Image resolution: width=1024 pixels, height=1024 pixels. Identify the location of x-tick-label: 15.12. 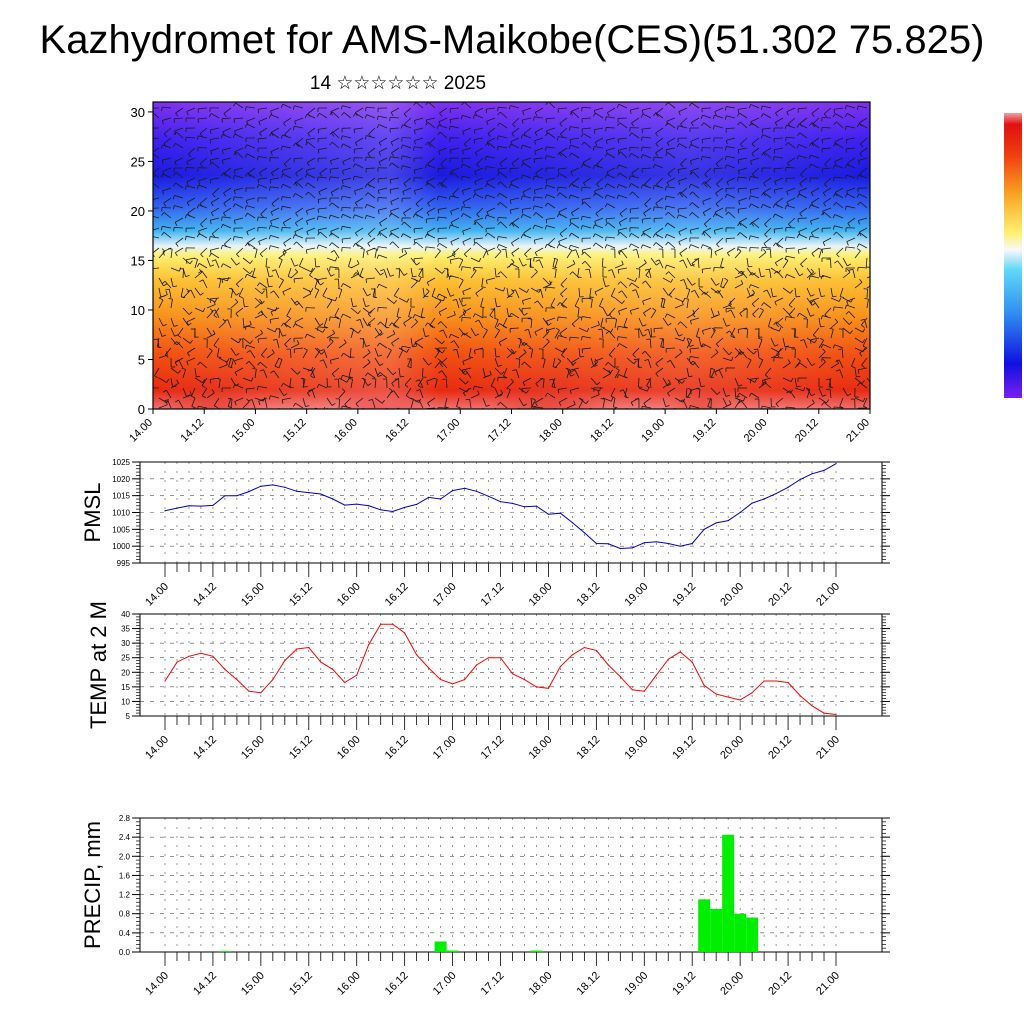
(301, 984).